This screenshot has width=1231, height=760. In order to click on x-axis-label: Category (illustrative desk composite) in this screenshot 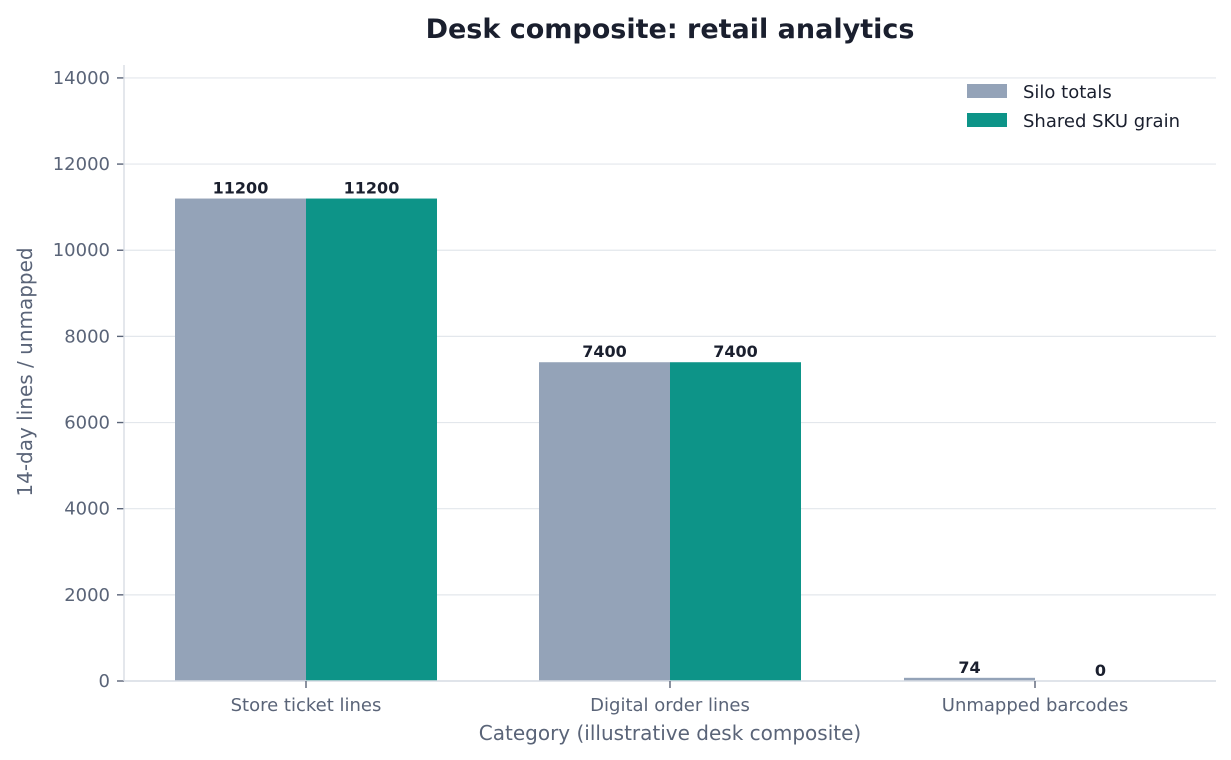, I will do `click(670, 733)`.